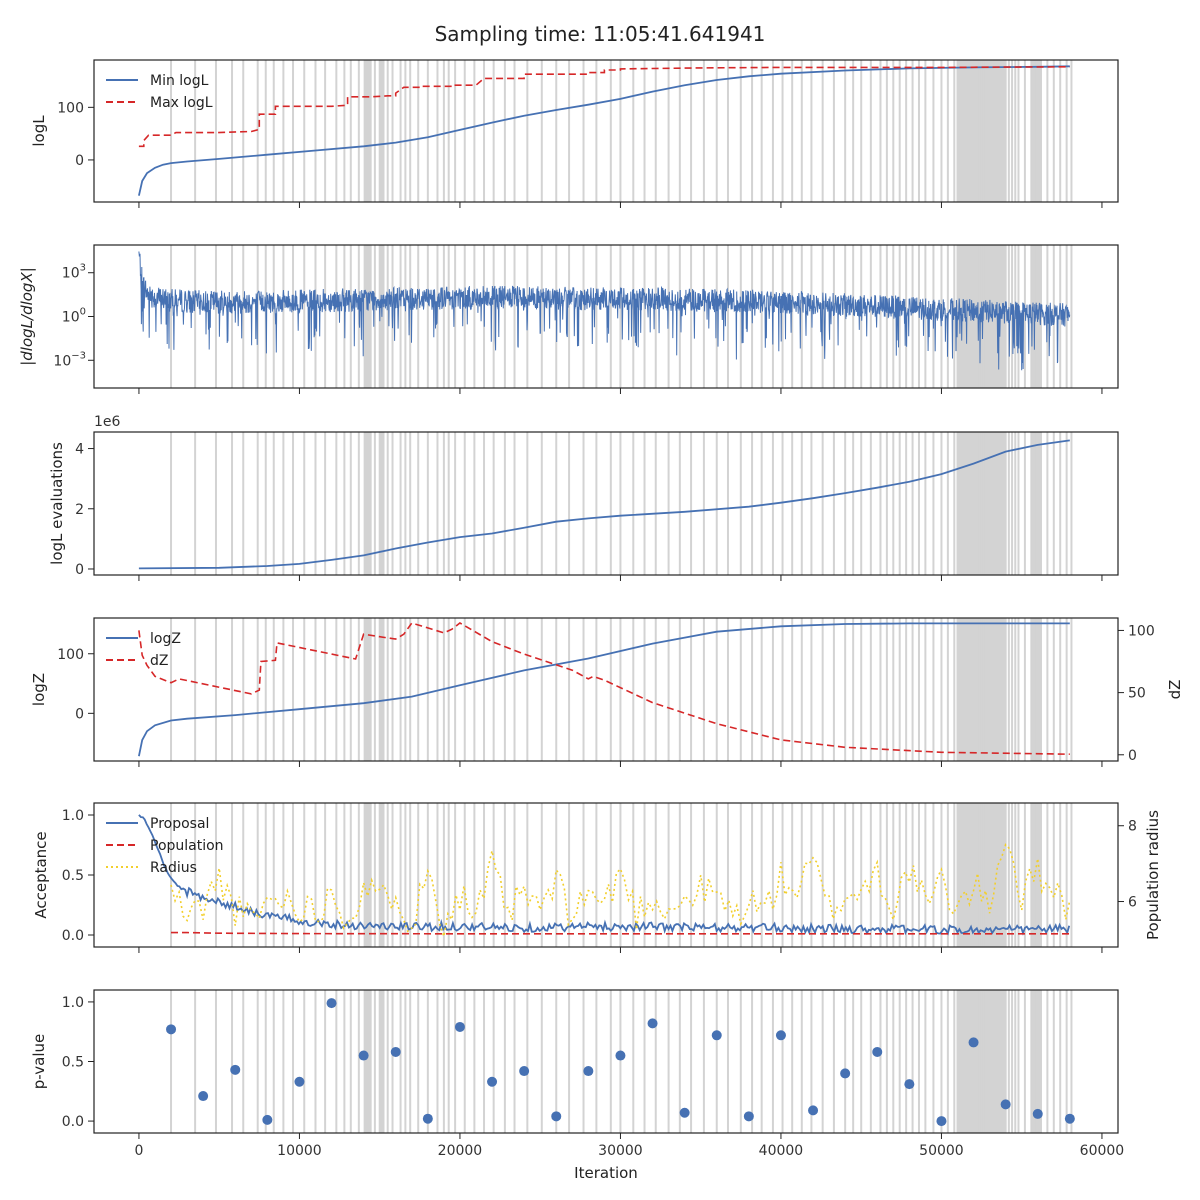 Image resolution: width=1200 pixels, height=1200 pixels. I want to click on plot-area-evals, so click(605, 503).